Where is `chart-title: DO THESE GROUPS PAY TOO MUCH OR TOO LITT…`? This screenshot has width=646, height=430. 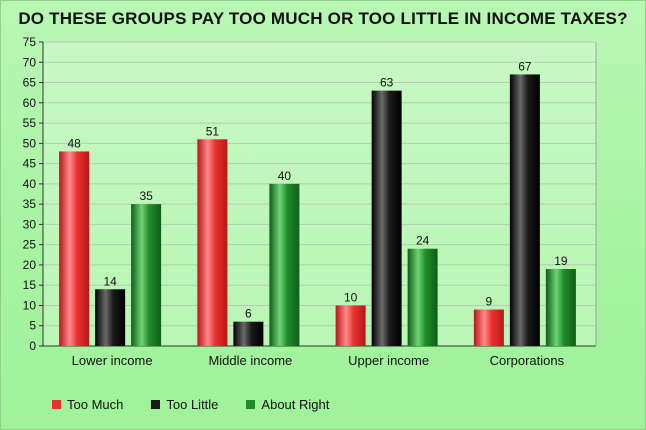
chart-title: DO THESE GROUPS PAY TOO MUCH OR TOO LITT… is located at coordinates (323, 18).